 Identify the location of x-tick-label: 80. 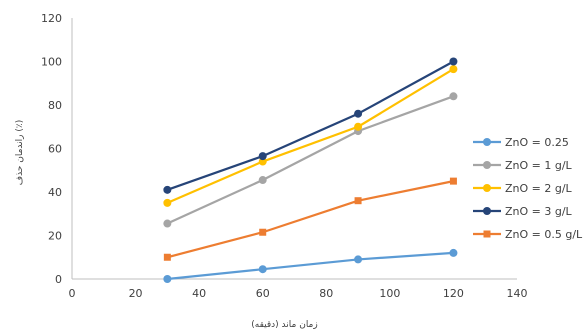
(326, 293).